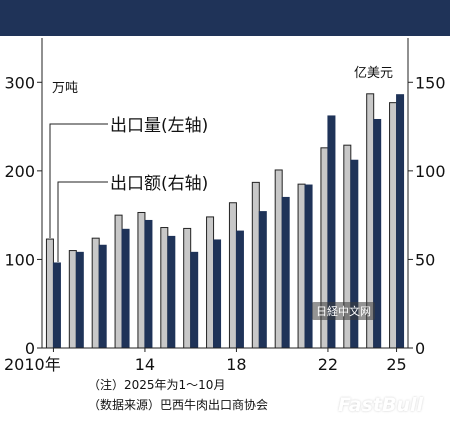  I want to click on title-banner, so click(225, 18).